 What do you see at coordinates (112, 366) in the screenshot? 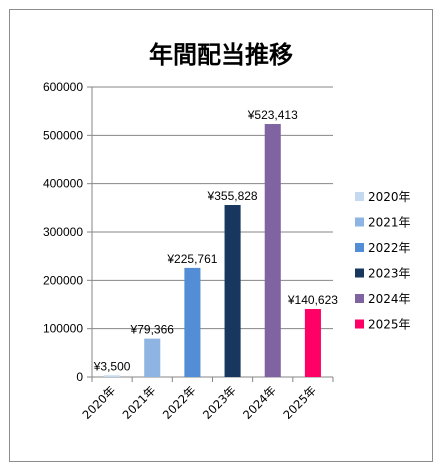
I see `data-label: ¥3,500` at bounding box center [112, 366].